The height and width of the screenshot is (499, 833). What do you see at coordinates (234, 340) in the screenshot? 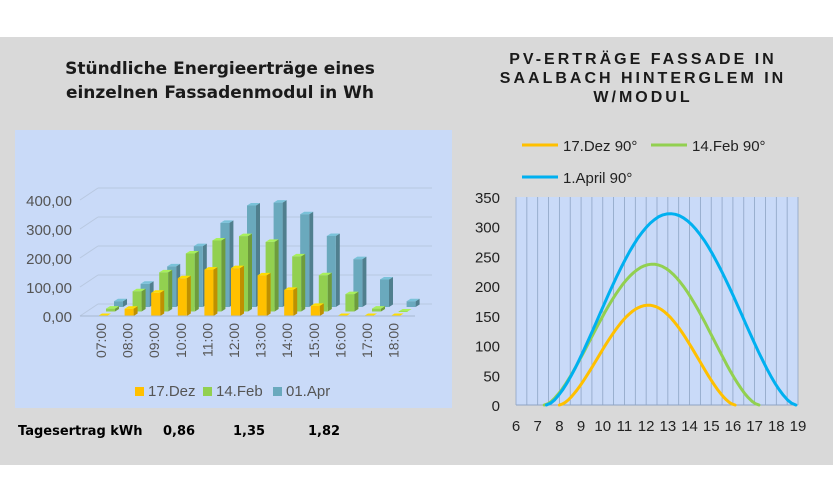
I see `bar-x-tick-label: 12:00` at bounding box center [234, 340].